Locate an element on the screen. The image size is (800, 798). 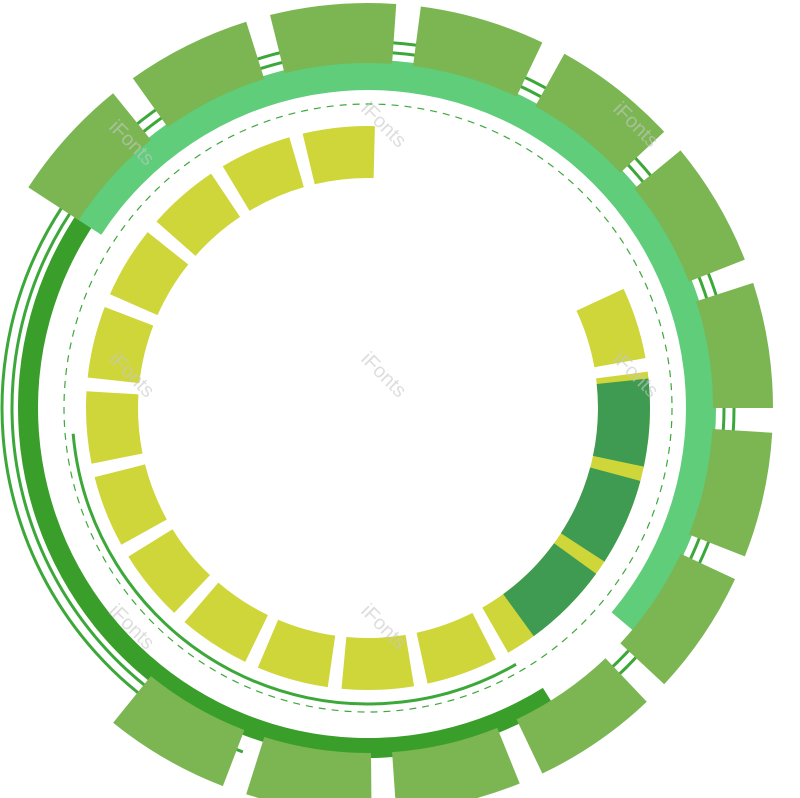
teal-segmented-arc is located at coordinates (576, 507).